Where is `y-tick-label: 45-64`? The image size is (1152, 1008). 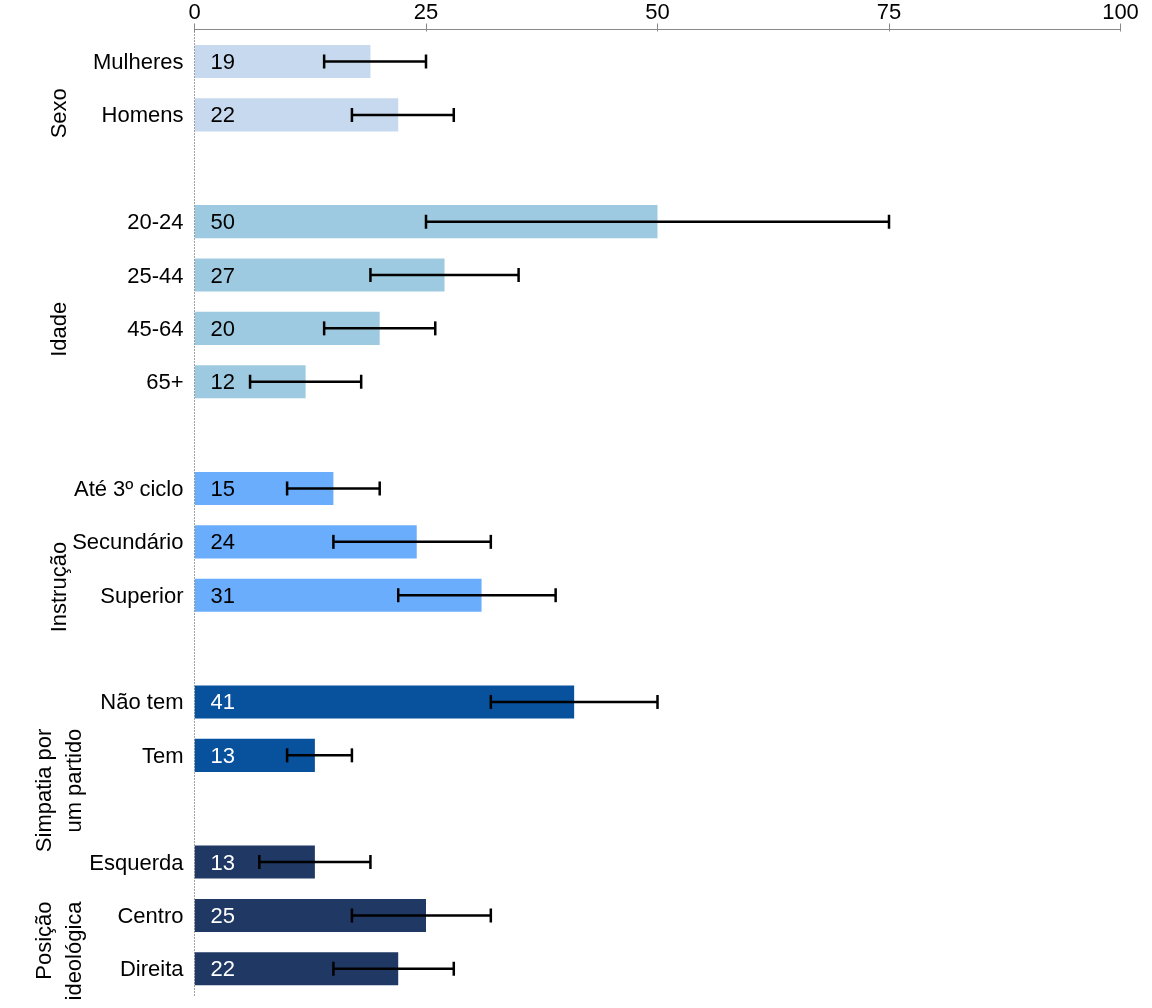 y-tick-label: 45-64 is located at coordinates (155, 328).